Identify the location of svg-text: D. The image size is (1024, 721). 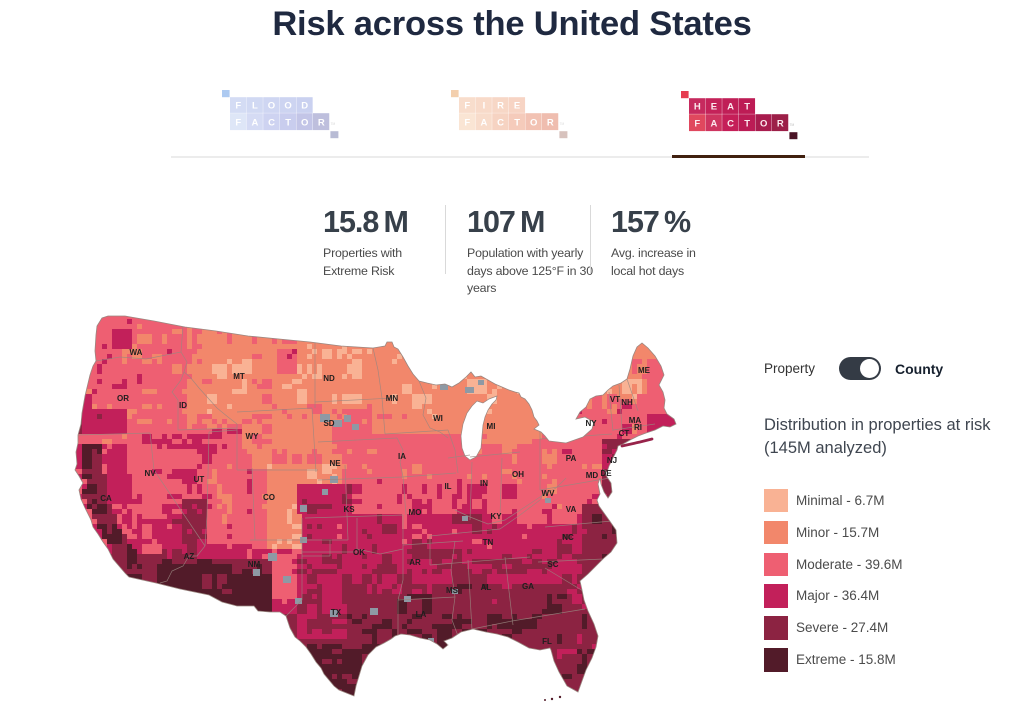
(304, 106).